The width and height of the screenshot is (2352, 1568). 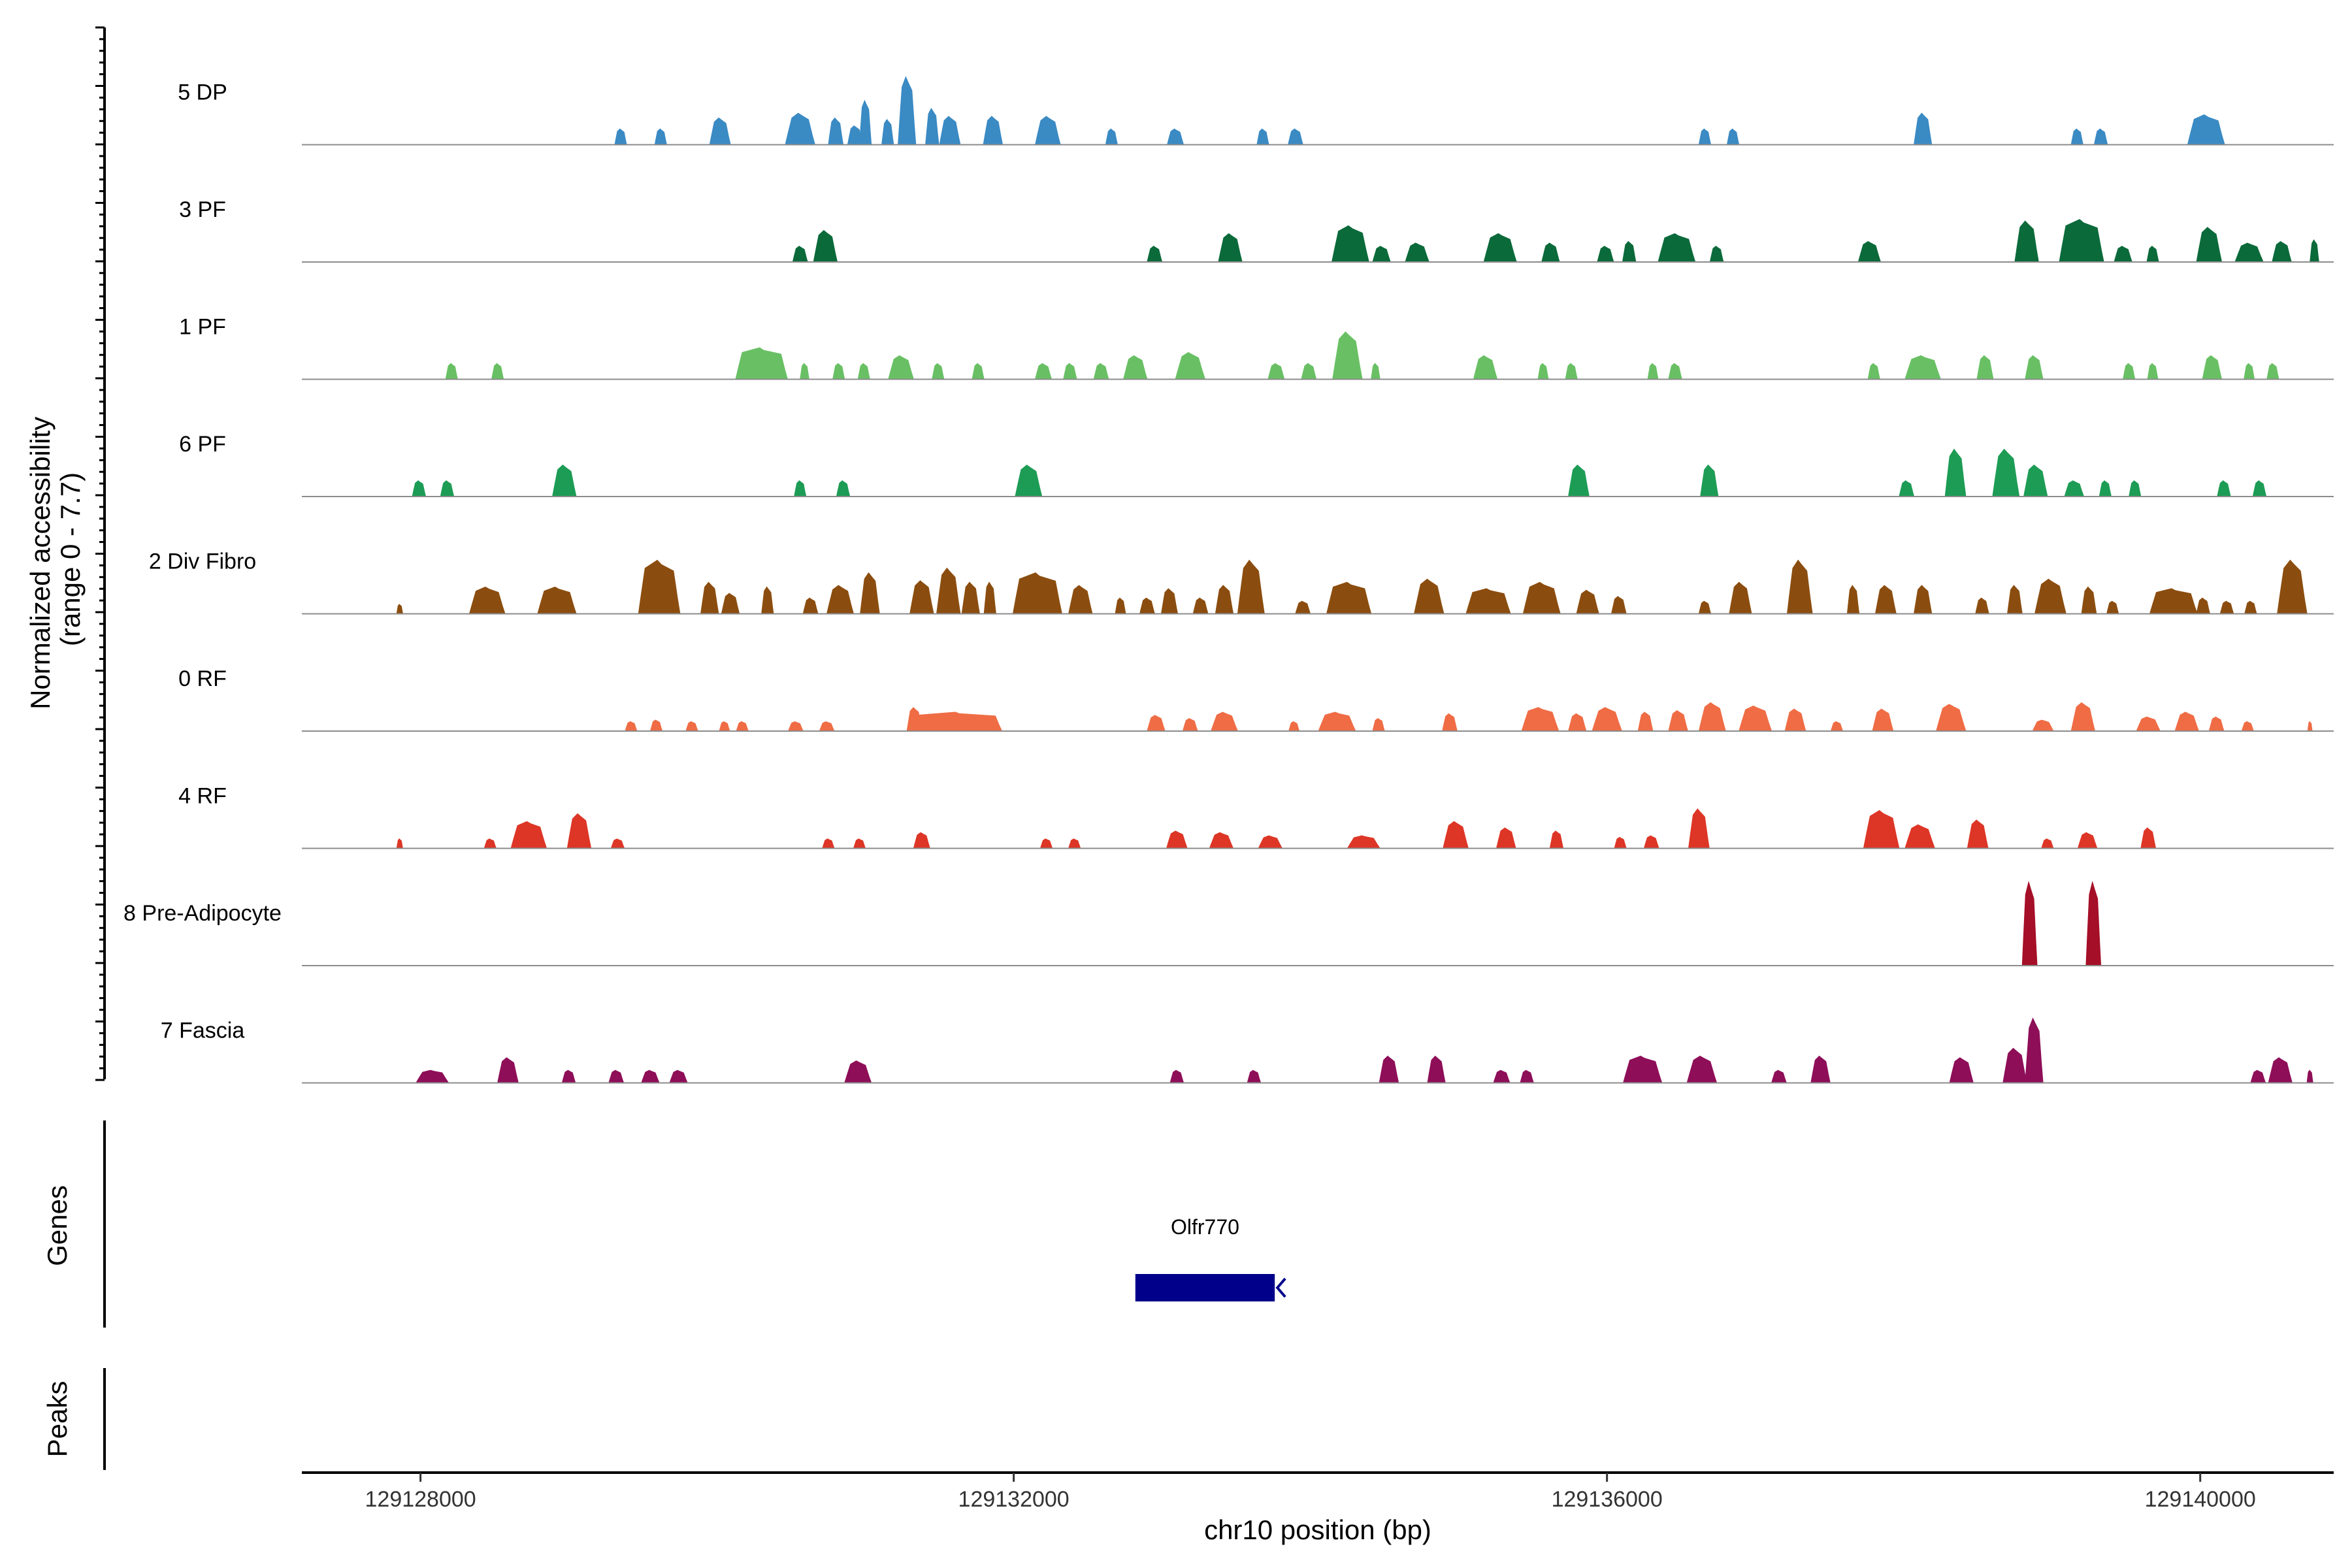 I want to click on gene-label: Olfr770, so click(x=1205, y=1227).